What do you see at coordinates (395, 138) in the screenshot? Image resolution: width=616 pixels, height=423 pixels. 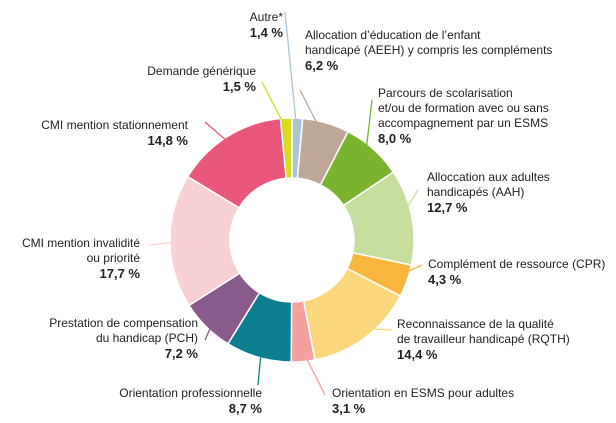 I see `value-label: 8,0 %` at bounding box center [395, 138].